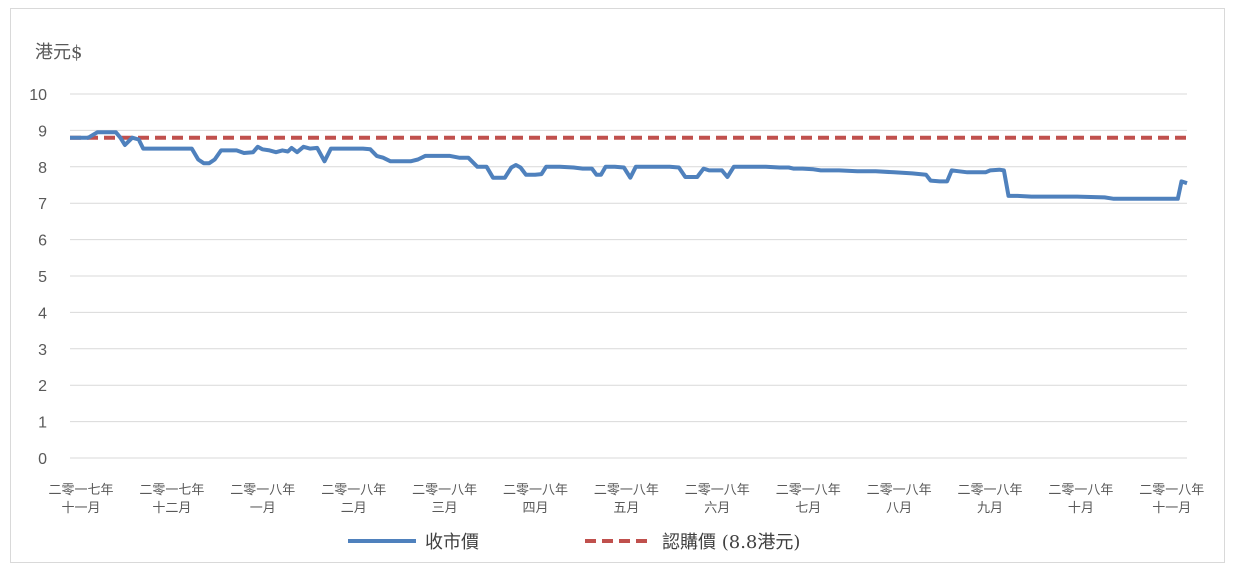  What do you see at coordinates (42, 131) in the screenshot?
I see `y-tick-label: 9` at bounding box center [42, 131].